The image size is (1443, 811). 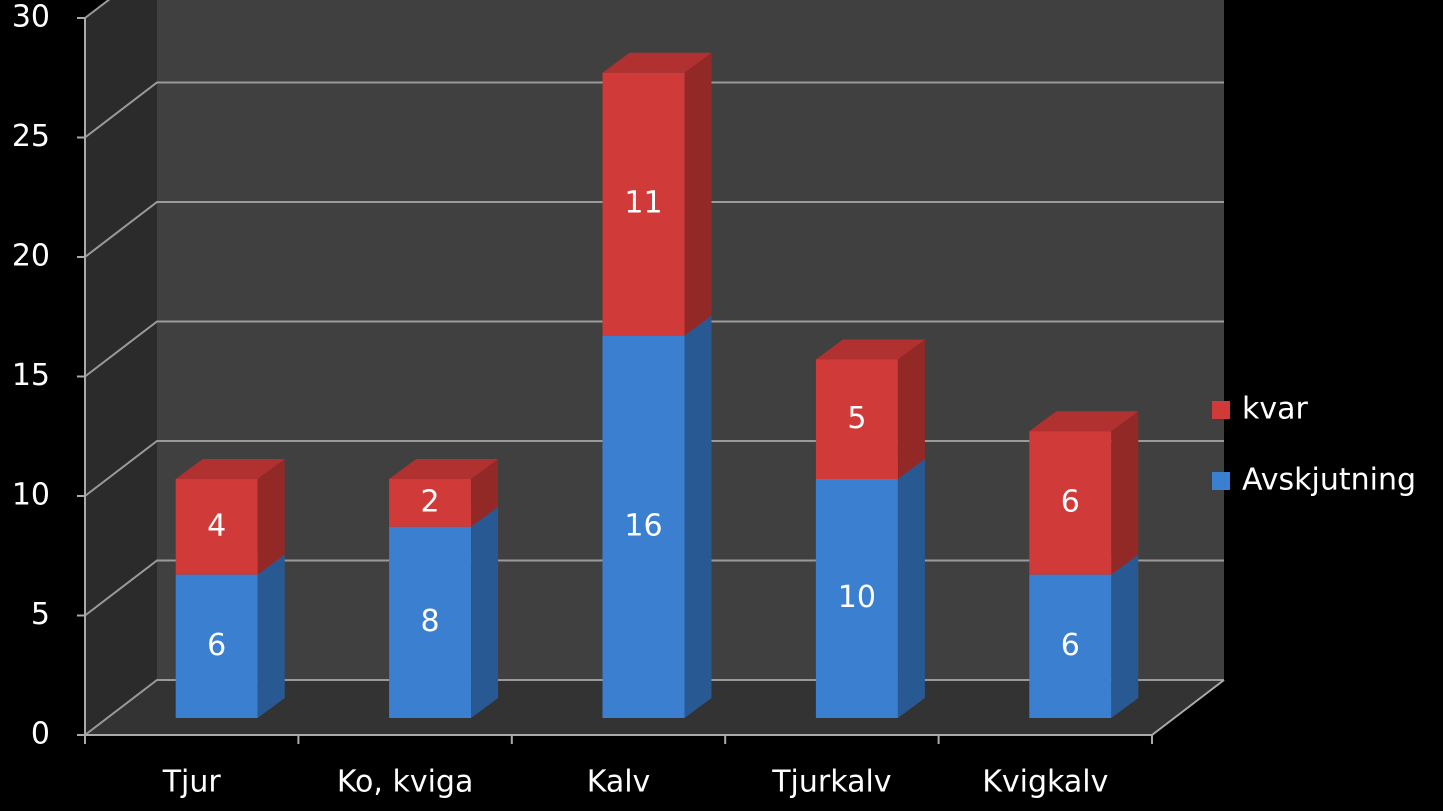 I want to click on x-tick-label: Ko, kviga, so click(x=405, y=782).